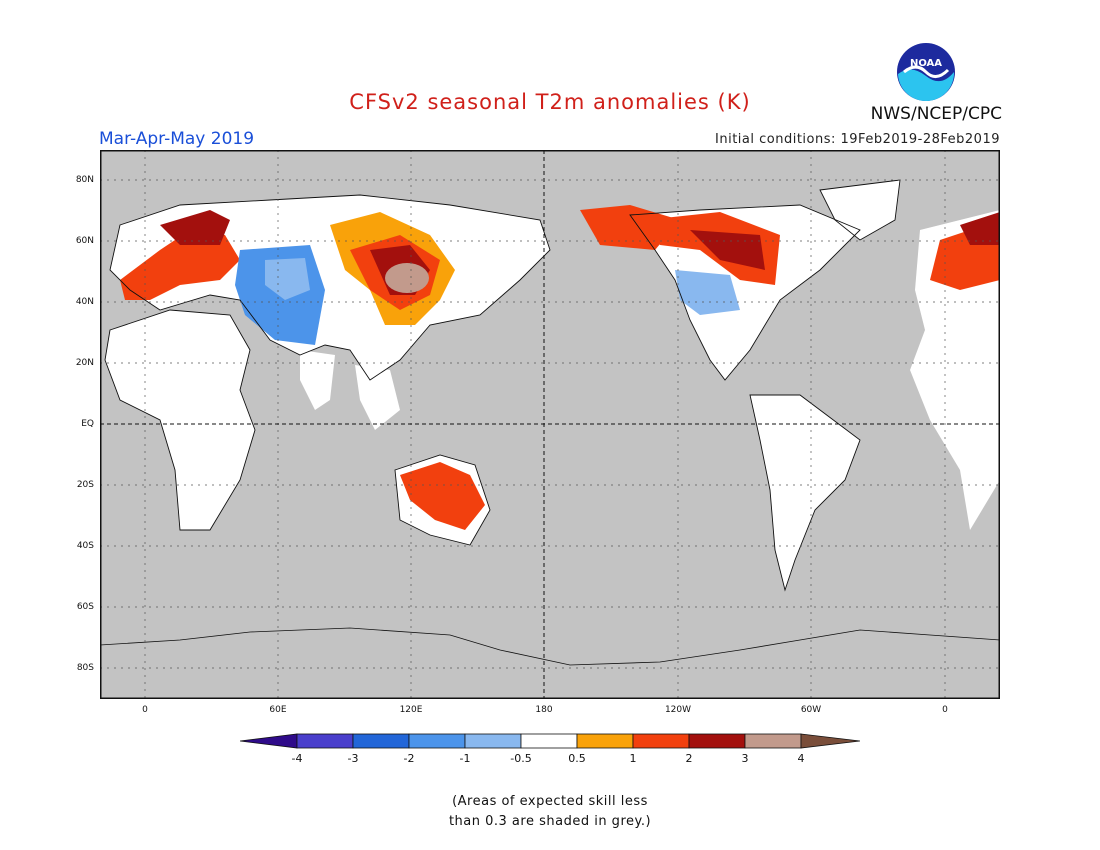 The width and height of the screenshot is (1100, 850). Describe the element at coordinates (278, 710) in the screenshot. I see `lon-label: 60E` at that location.